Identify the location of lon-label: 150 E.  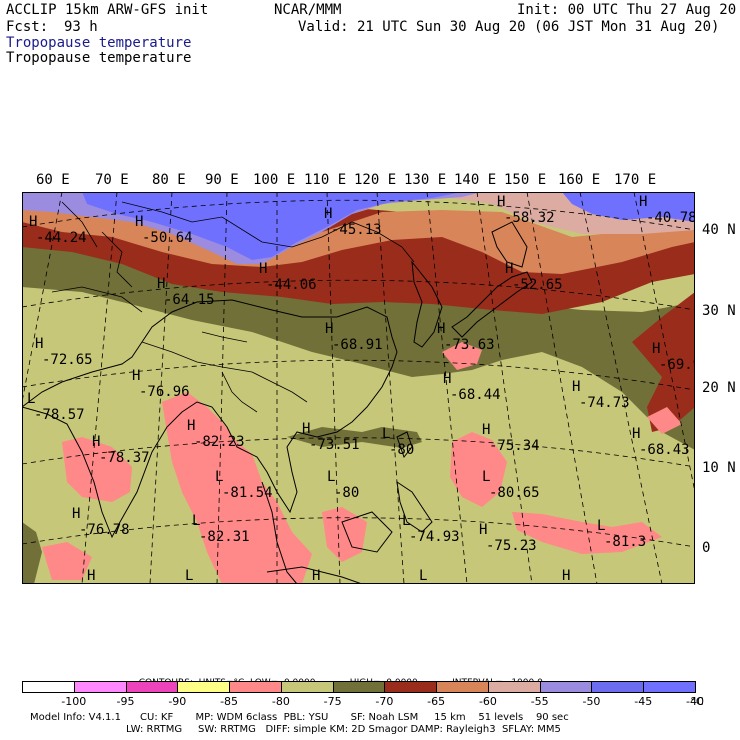
(525, 180).